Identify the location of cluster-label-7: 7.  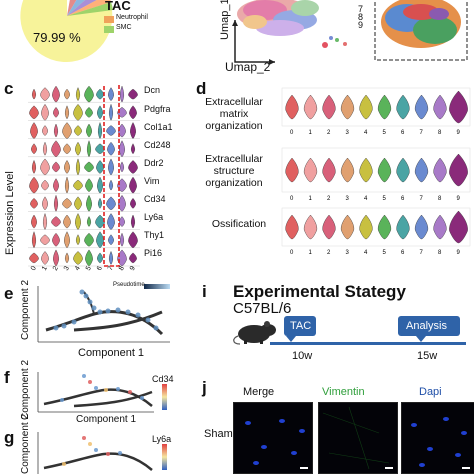
(361, 9).